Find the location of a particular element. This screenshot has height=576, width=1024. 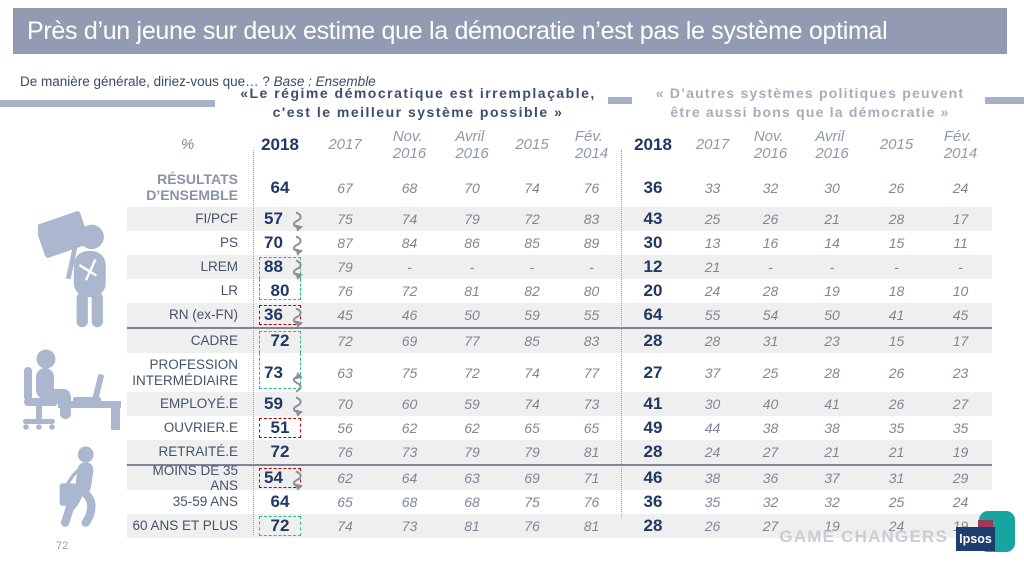

value-right-text: 24 is located at coordinates (960, 502).